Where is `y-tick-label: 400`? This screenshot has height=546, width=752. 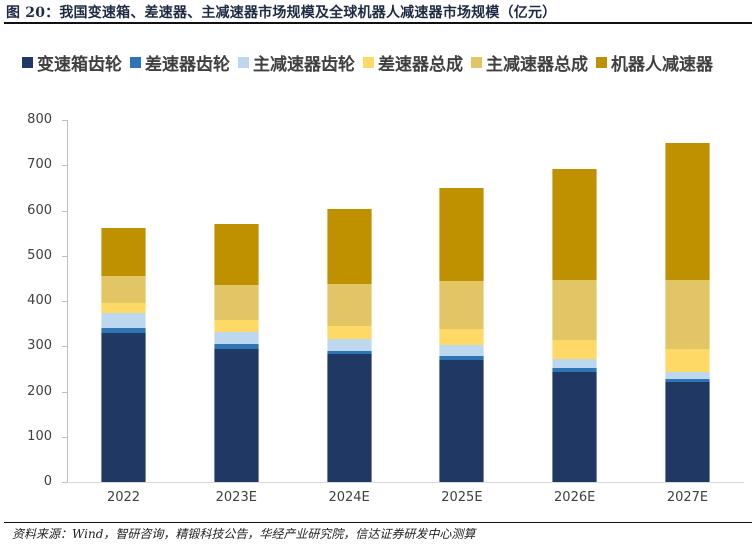
y-tick-label: 400 is located at coordinates (39, 300).